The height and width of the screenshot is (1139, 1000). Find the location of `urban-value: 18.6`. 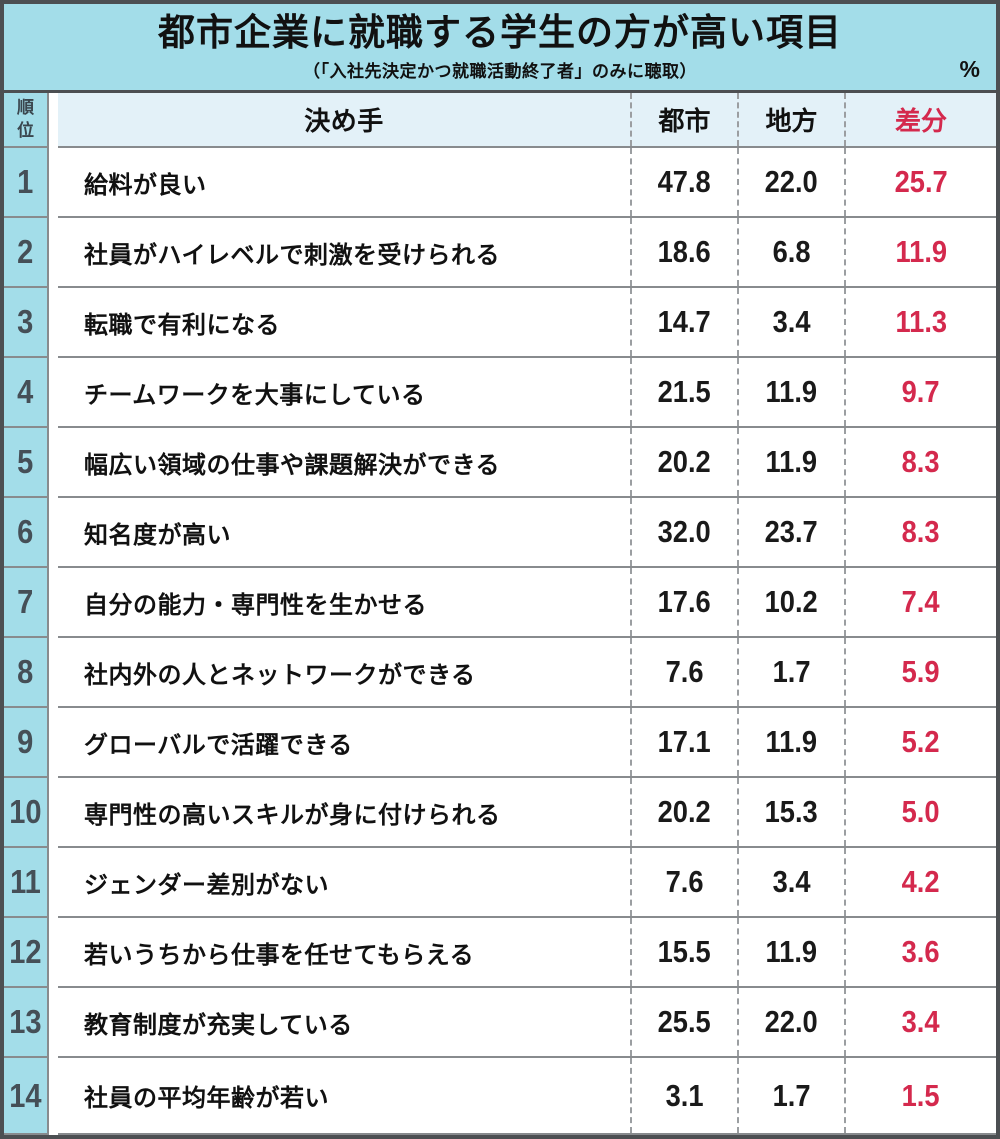

urban-value: 18.6 is located at coordinates (683, 252).